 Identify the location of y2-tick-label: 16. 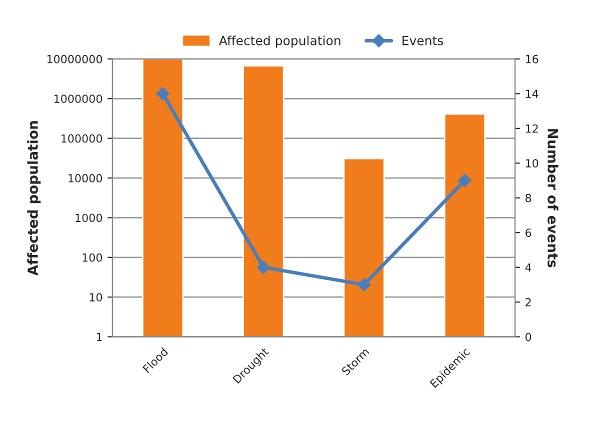
(532, 59).